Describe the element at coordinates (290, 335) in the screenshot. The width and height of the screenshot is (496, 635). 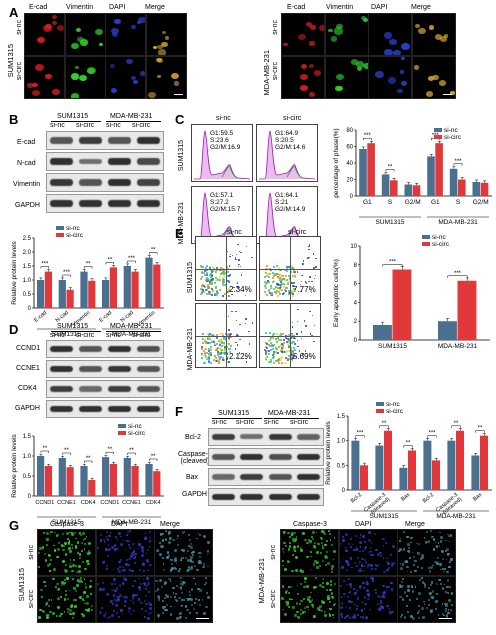
I see `quadrant-vline` at that location.